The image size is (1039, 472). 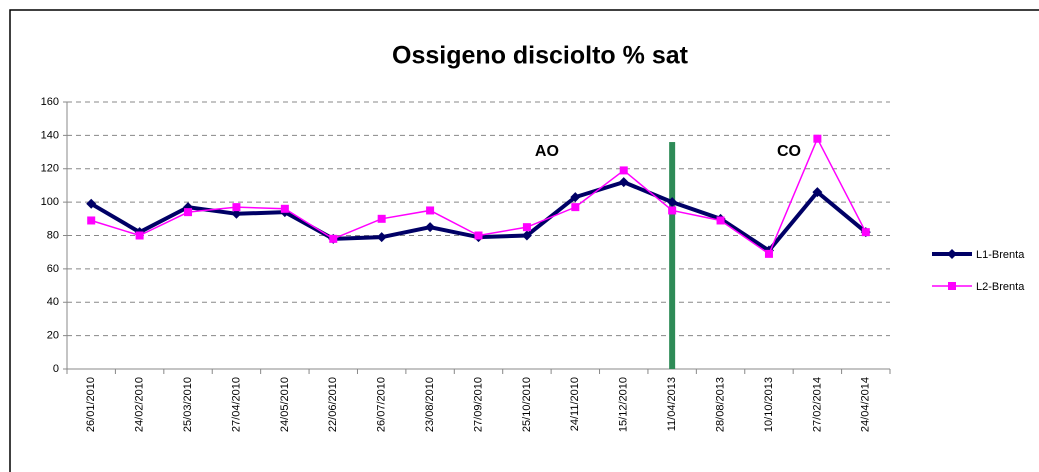 What do you see at coordinates (478, 404) in the screenshot?
I see `x-tick-label: 27/09/2010` at bounding box center [478, 404].